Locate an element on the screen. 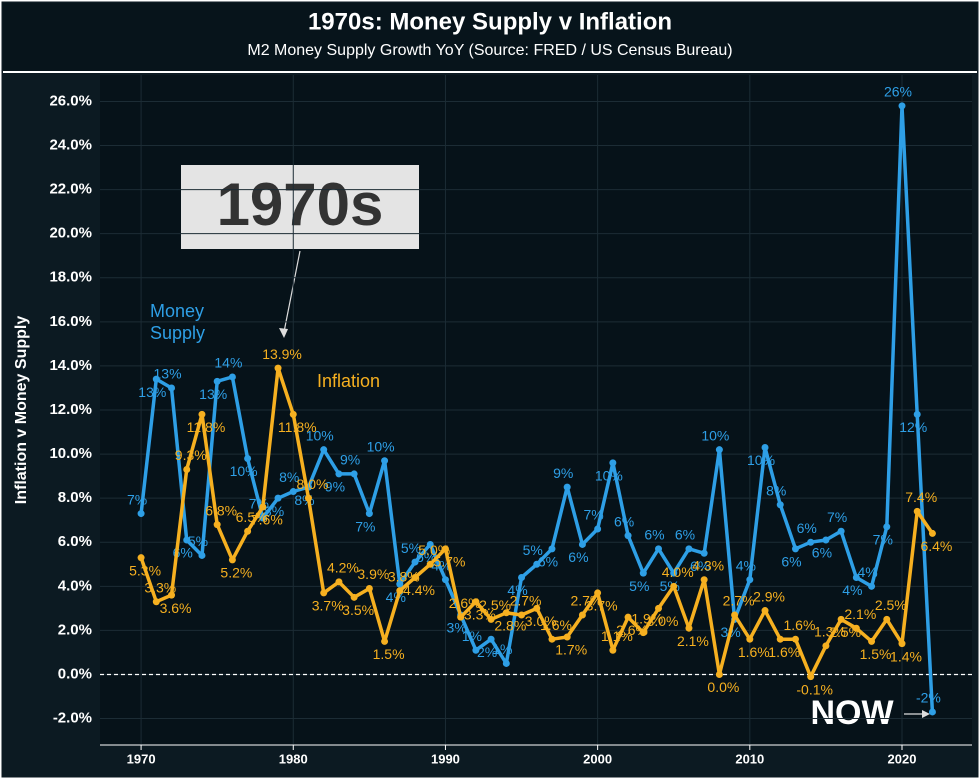  chart-title: 1970s: Money Supply v Inflation is located at coordinates (490, 21).